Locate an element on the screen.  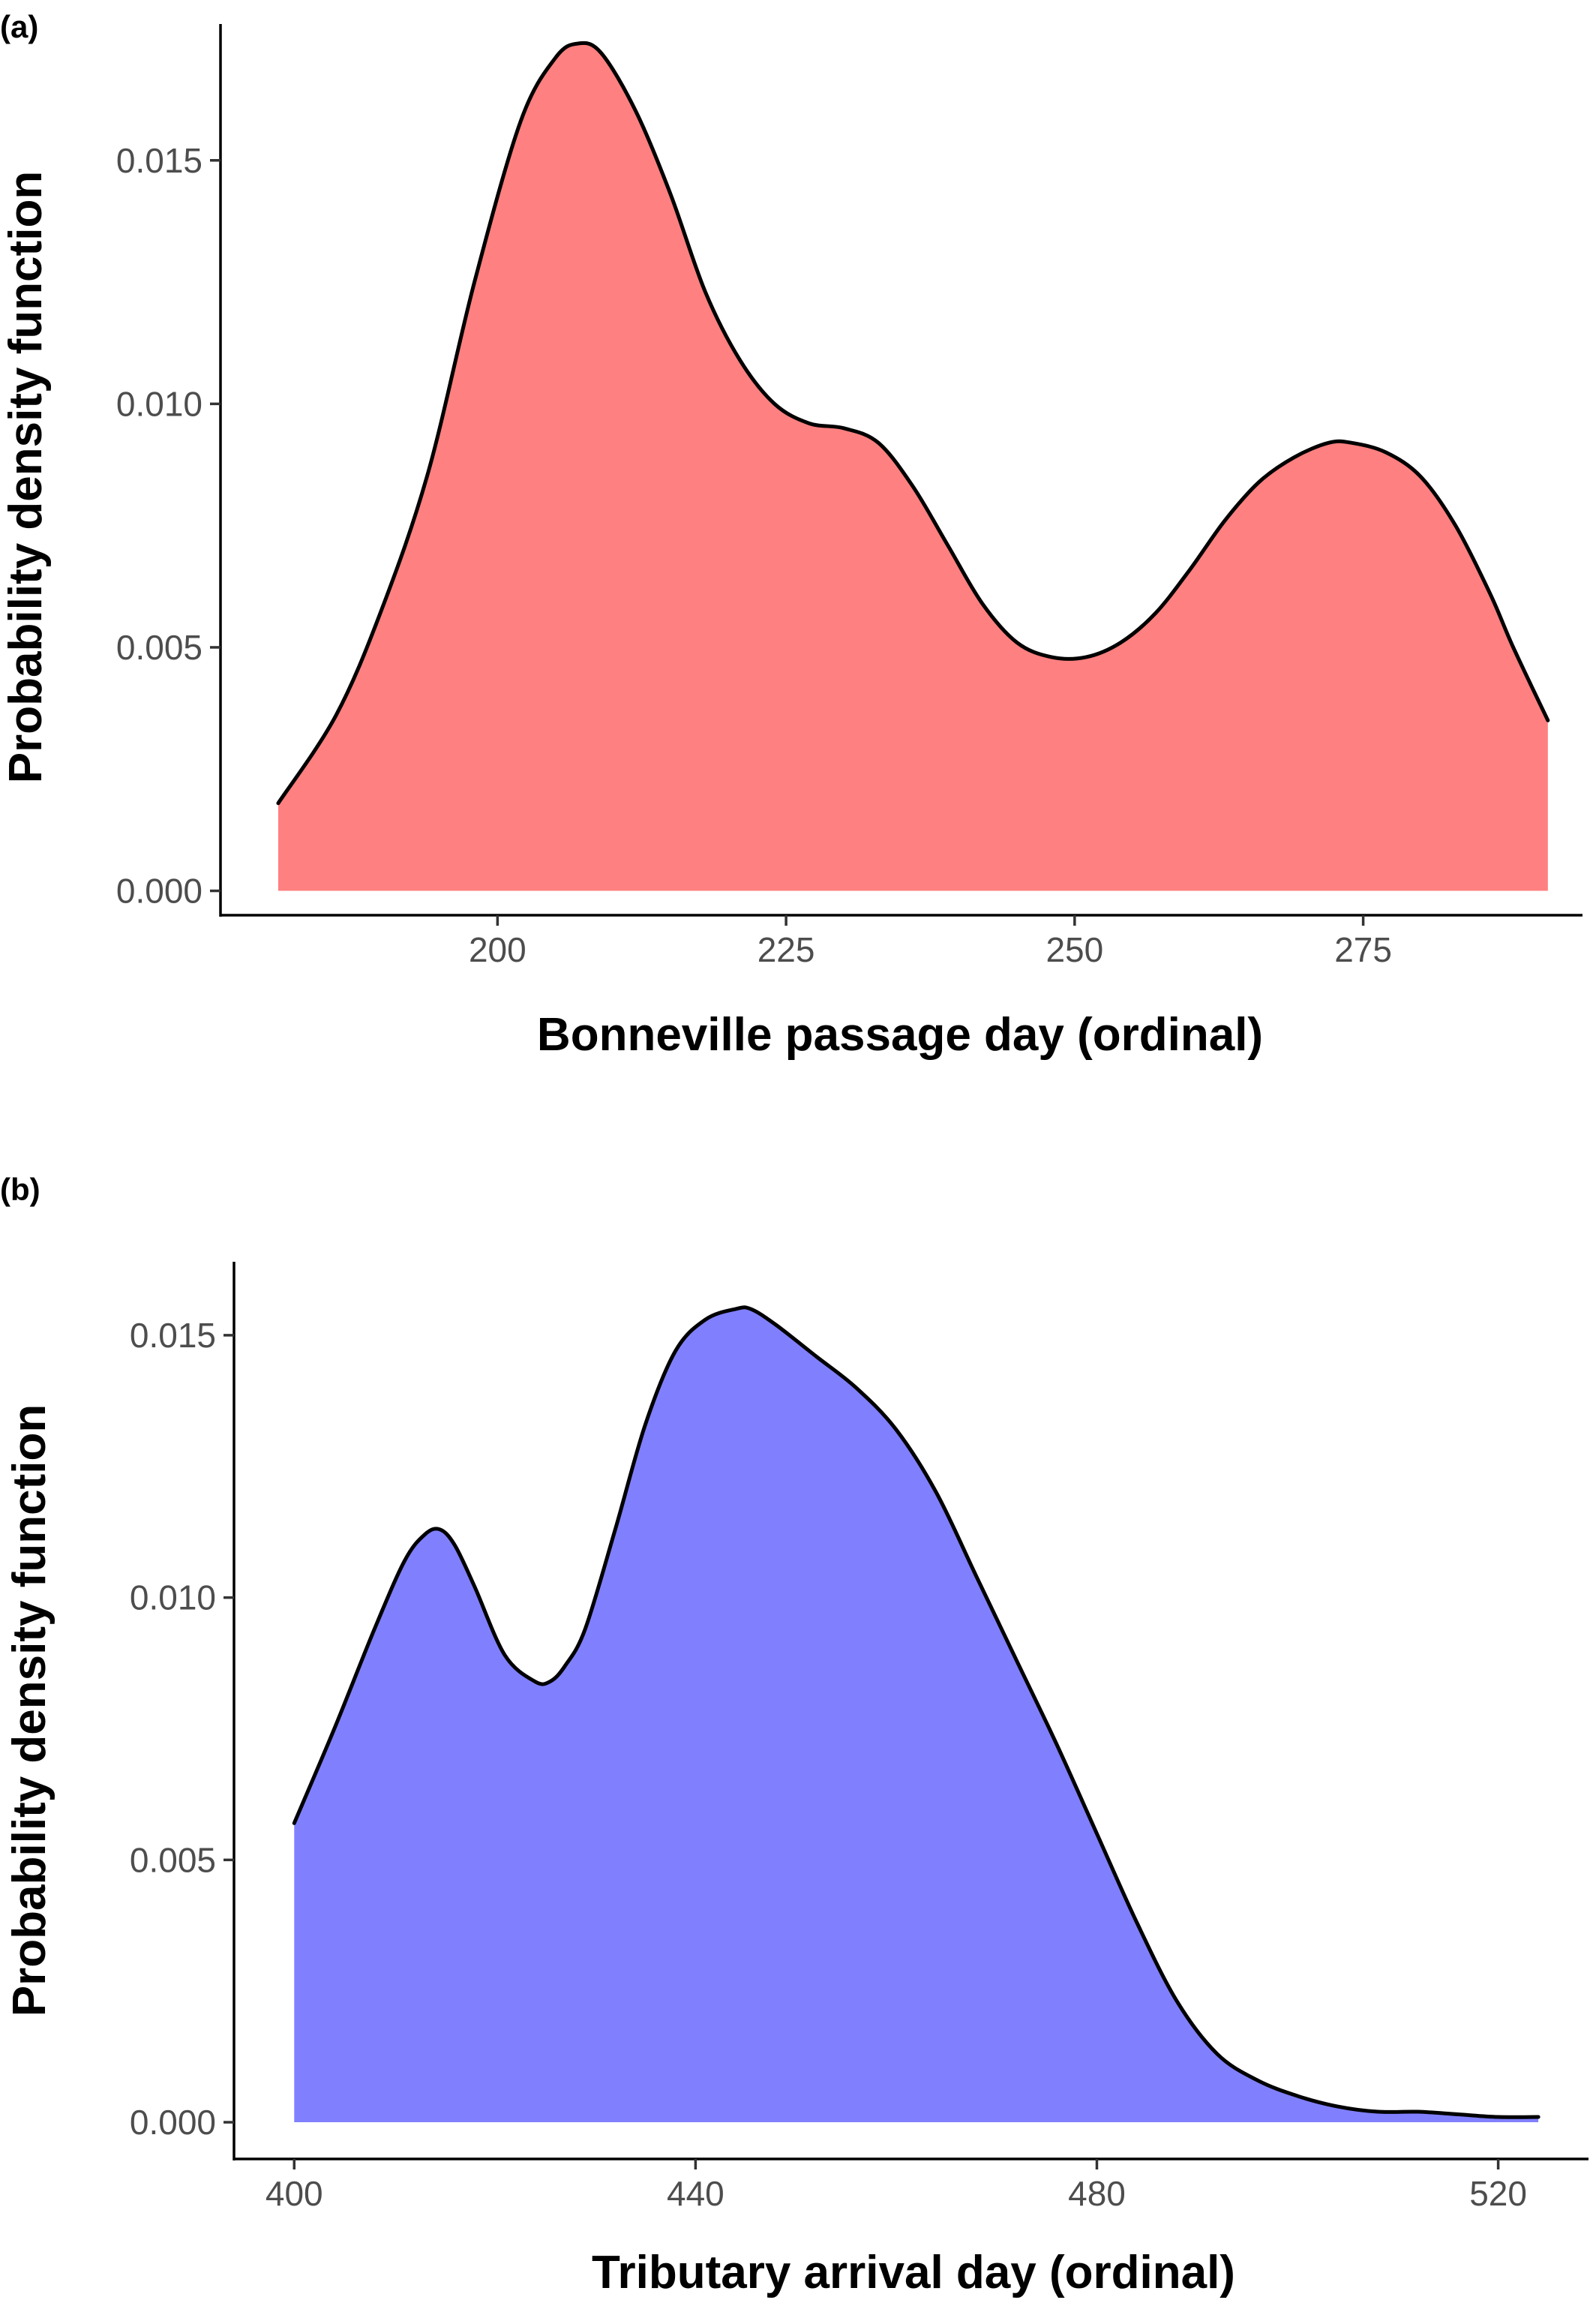
x-tick-label: 480 is located at coordinates (1097, 2193).